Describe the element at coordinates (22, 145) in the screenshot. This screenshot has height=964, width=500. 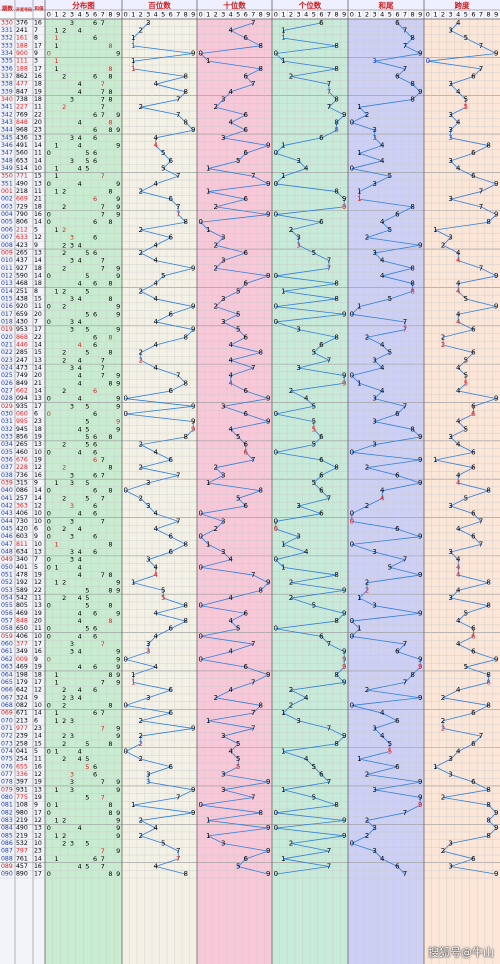
I see `draw-number: 491` at that location.